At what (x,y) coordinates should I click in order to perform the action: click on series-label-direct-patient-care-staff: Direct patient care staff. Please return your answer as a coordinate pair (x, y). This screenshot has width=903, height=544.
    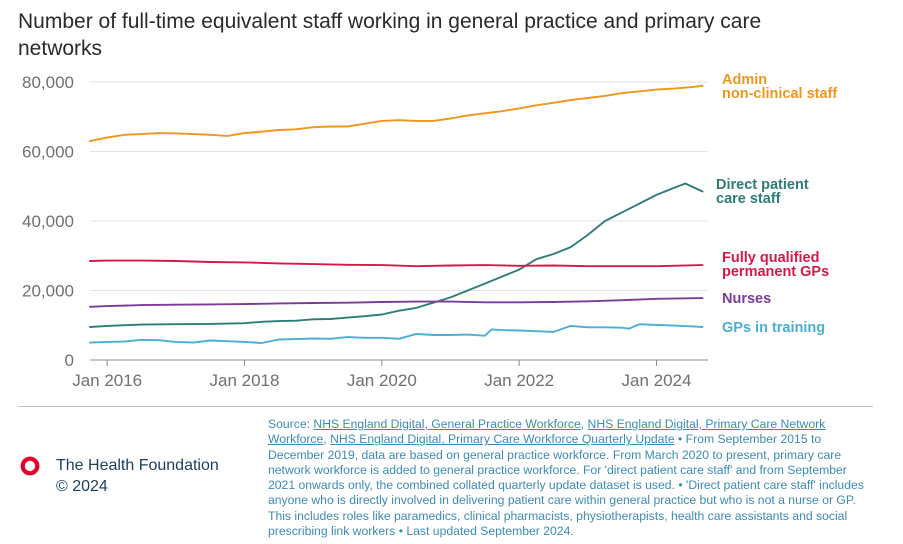
    Looking at the image, I should click on (762, 192).